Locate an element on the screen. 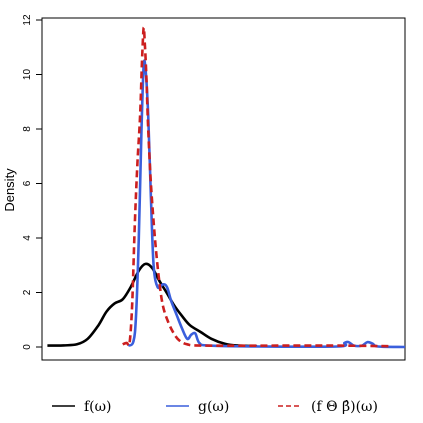 This screenshot has width=423, height=423. y-tick-label: 2 is located at coordinates (27, 292).